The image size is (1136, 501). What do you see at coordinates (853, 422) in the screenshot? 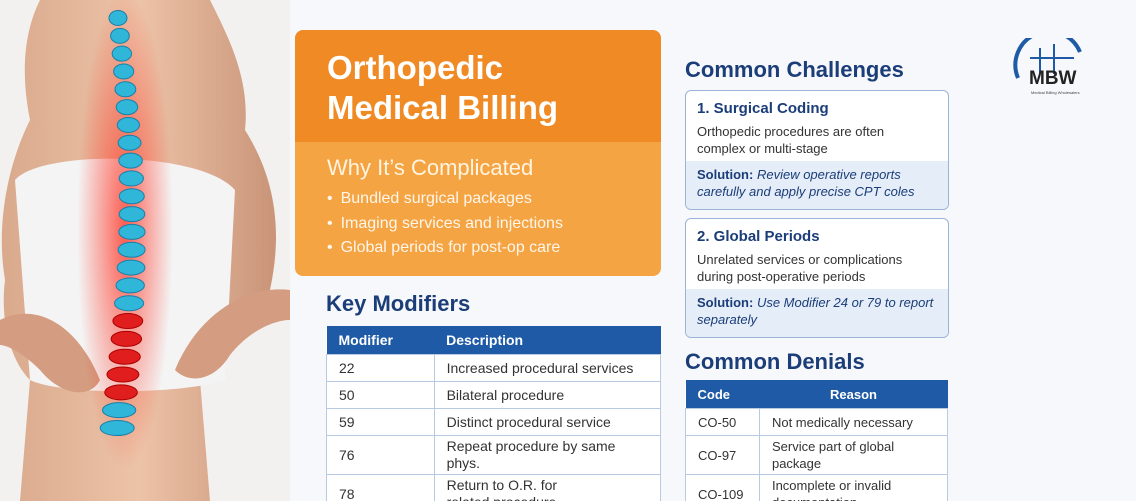
I see `cell: Not medically necessary` at bounding box center [853, 422].